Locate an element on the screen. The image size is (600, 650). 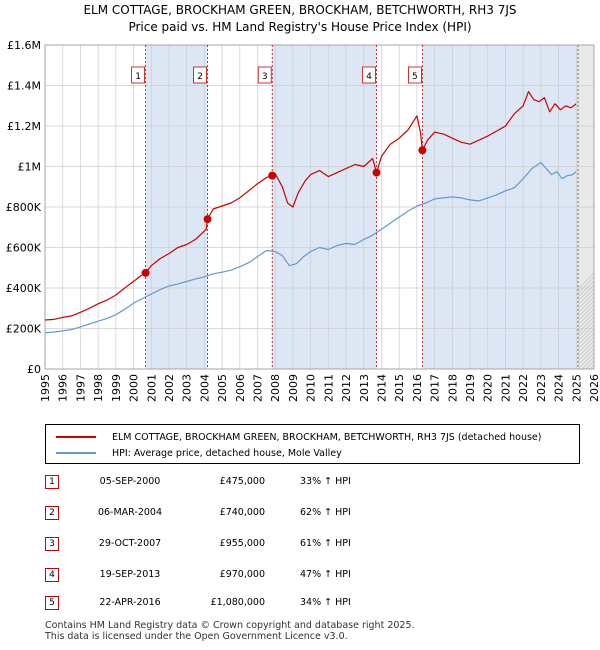
sale-number-badge: 2 is located at coordinates (52, 513).